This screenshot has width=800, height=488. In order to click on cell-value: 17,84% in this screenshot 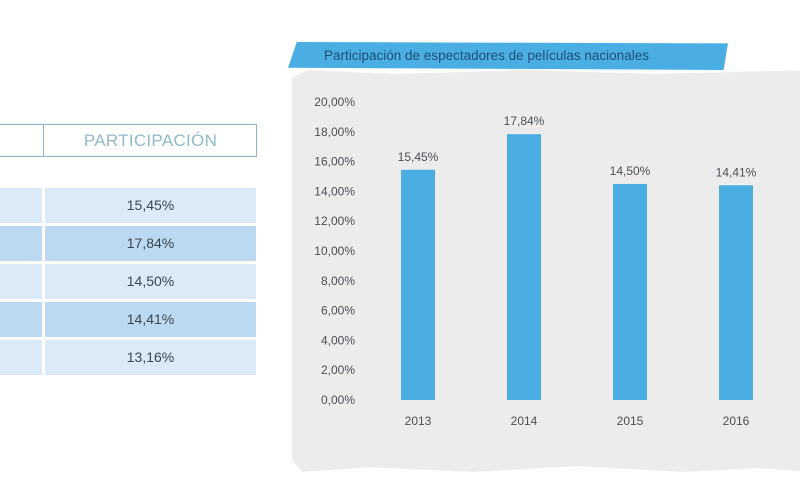, I will do `click(150, 243)`.